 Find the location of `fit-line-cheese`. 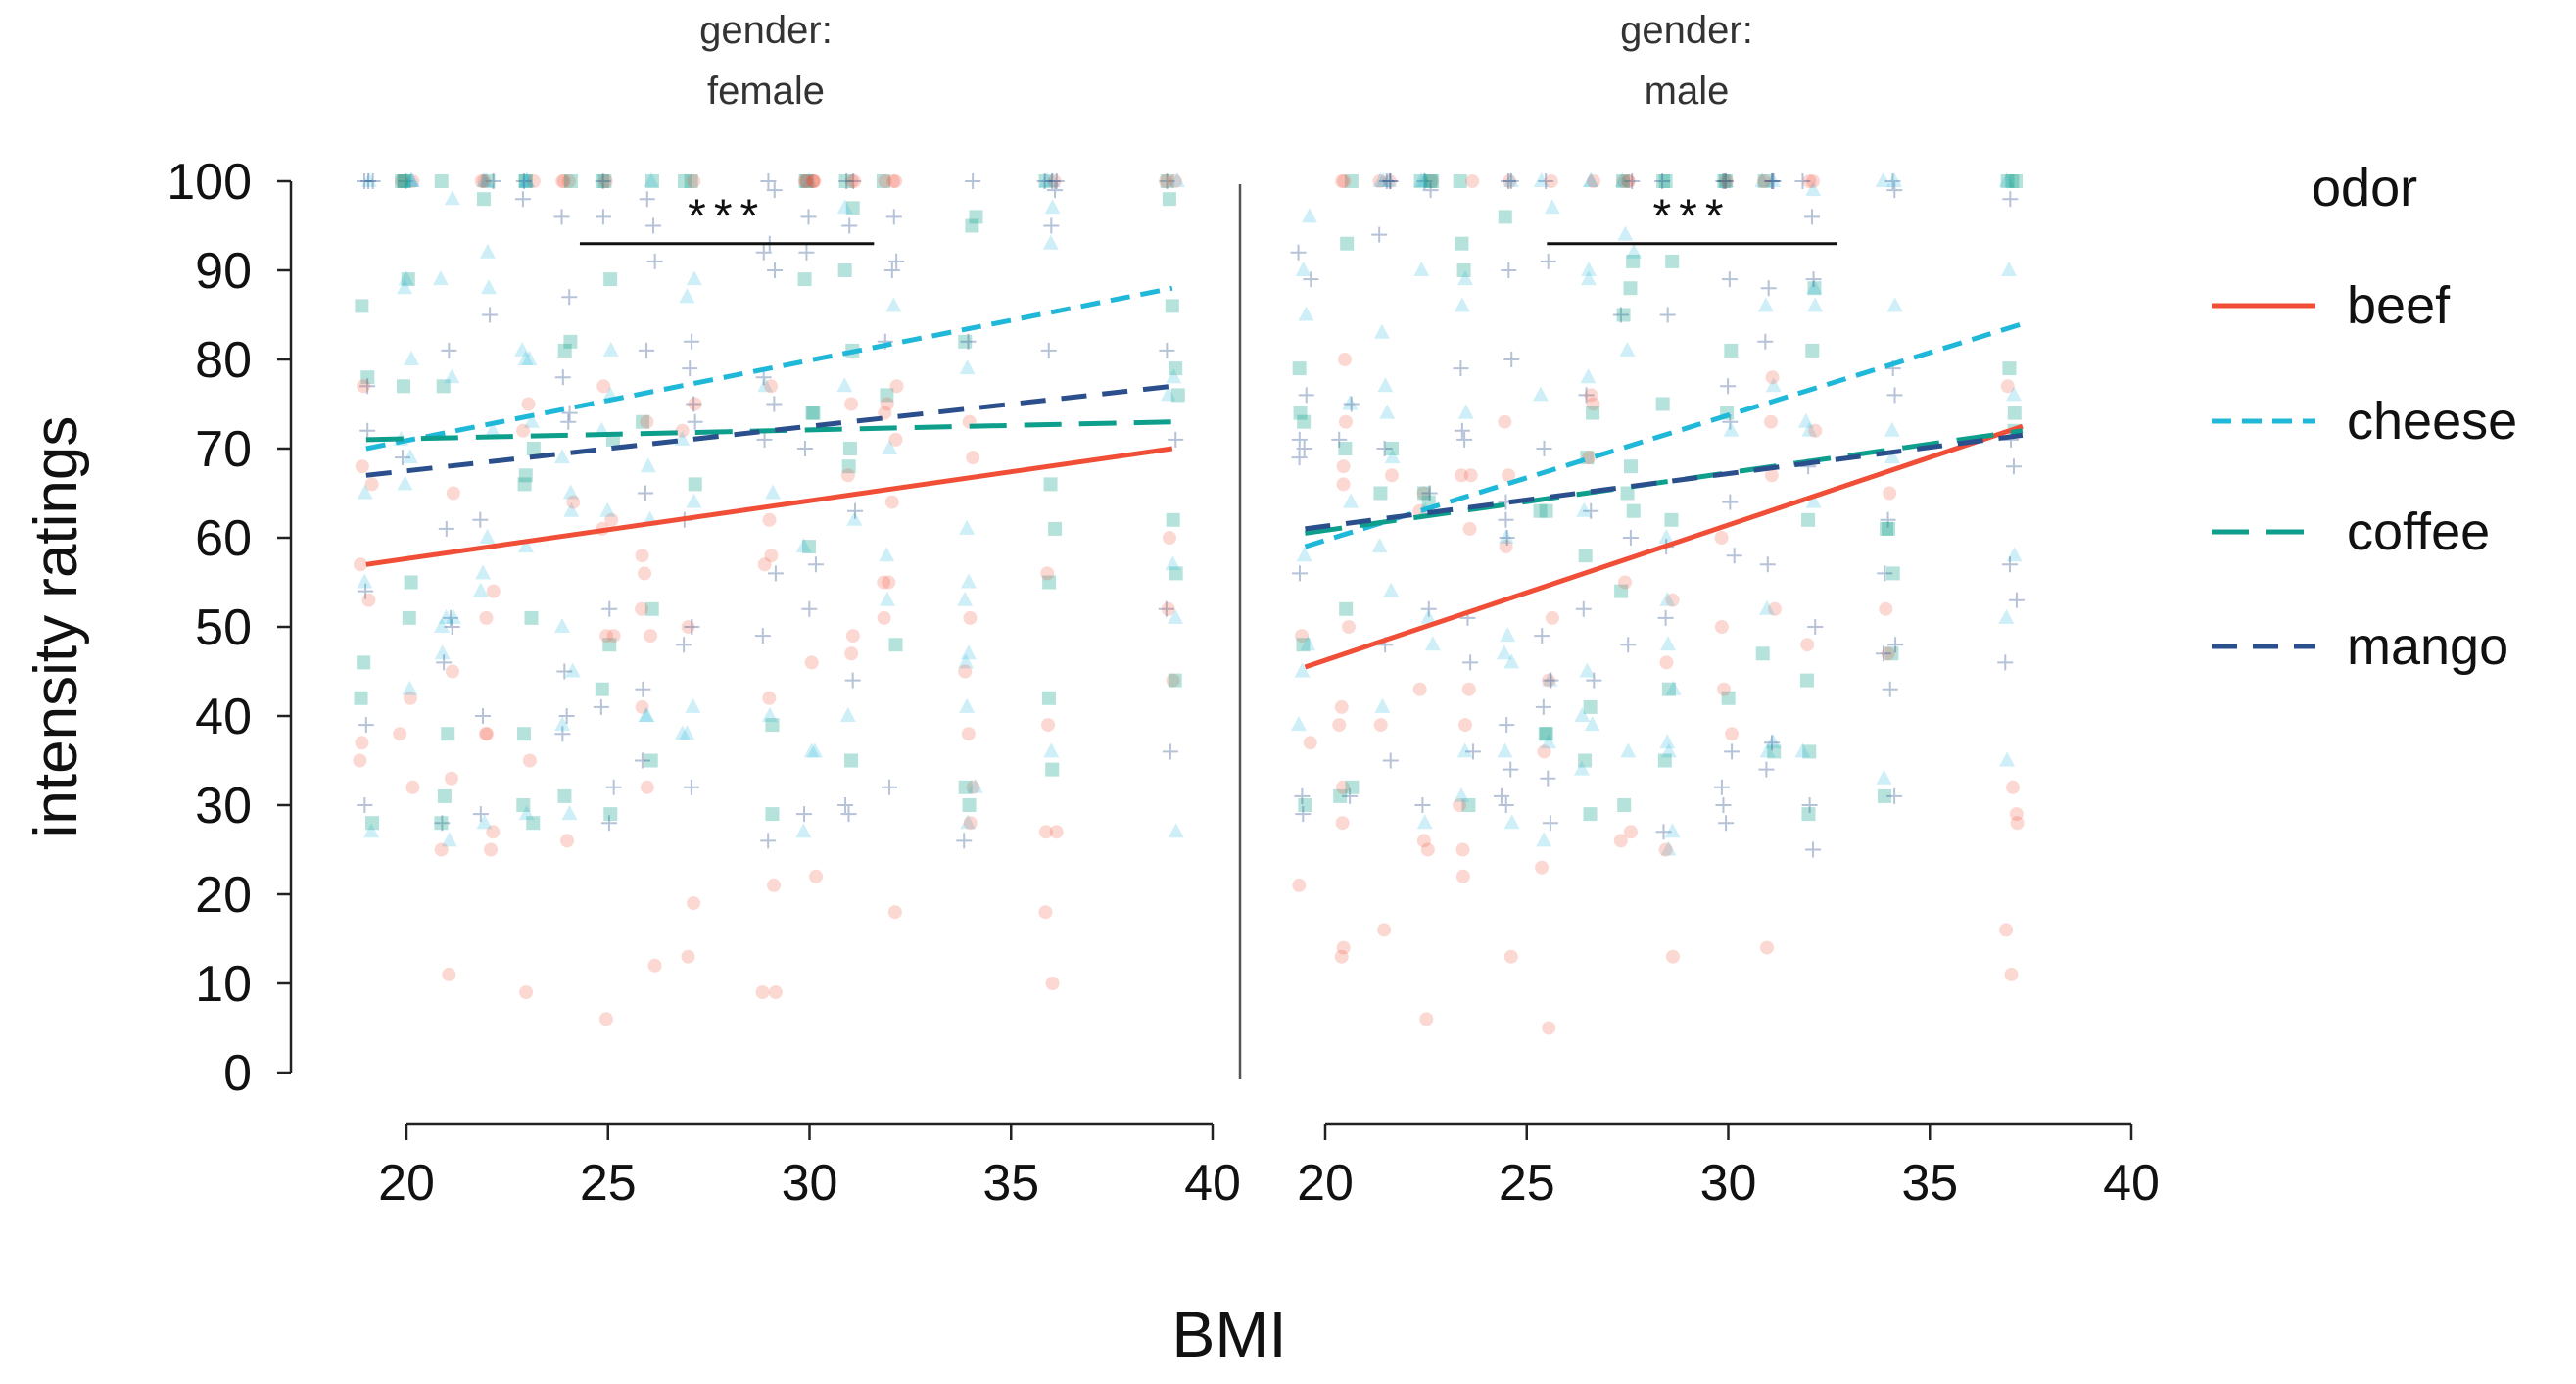

fit-line-cheese is located at coordinates (1664, 435).